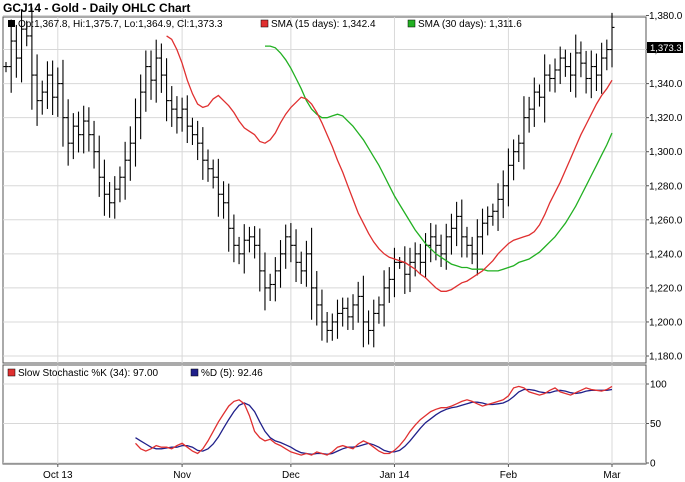  Describe the element at coordinates (58, 475) in the screenshot. I see `x-tick-label: Oct 13` at that location.